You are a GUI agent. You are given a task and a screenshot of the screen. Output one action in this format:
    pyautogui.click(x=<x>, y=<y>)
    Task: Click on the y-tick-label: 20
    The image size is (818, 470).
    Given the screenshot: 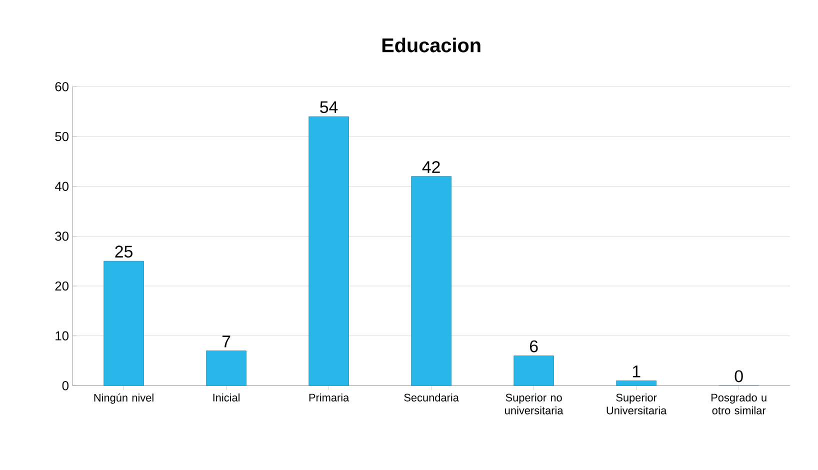 What is the action you would take?
    pyautogui.click(x=62, y=285)
    